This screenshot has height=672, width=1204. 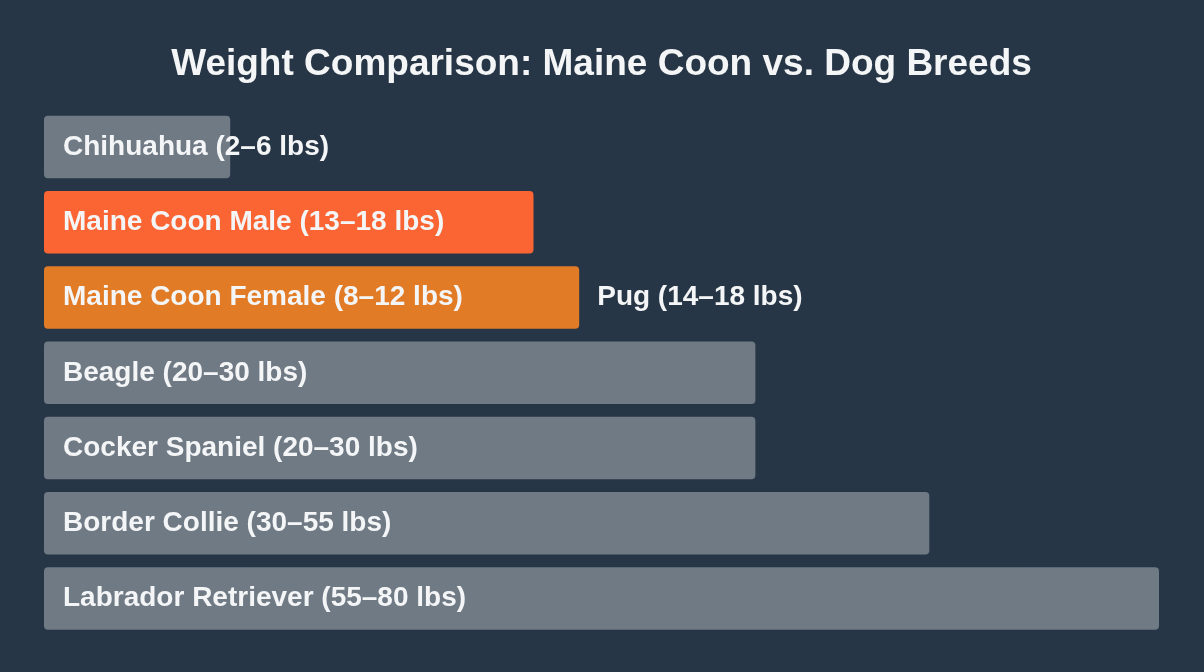 I want to click on chart-title: Weight Comparison: Maine Coon vs. Dog Breeds, so click(x=601, y=63).